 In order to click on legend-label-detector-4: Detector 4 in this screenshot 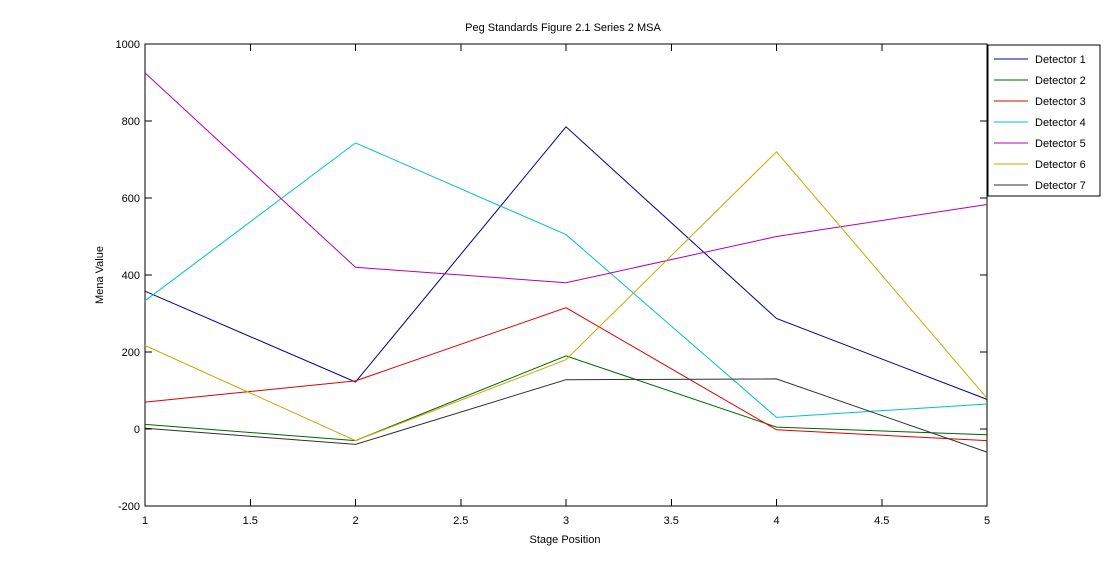, I will do `click(1060, 123)`.